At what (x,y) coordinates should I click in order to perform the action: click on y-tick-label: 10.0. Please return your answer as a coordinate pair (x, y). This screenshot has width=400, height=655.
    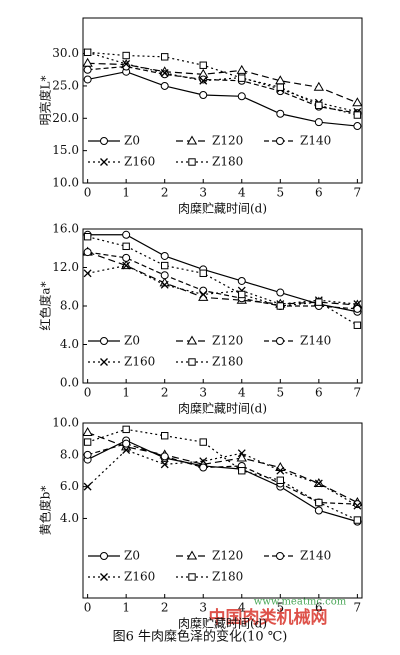
    Looking at the image, I should click on (65, 183).